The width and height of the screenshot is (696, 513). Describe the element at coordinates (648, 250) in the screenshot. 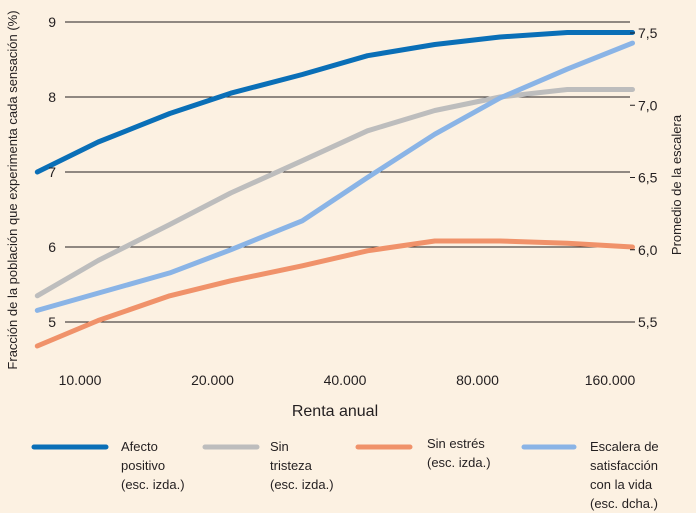

I see `right-tick-label-1: 6,0` at that location.